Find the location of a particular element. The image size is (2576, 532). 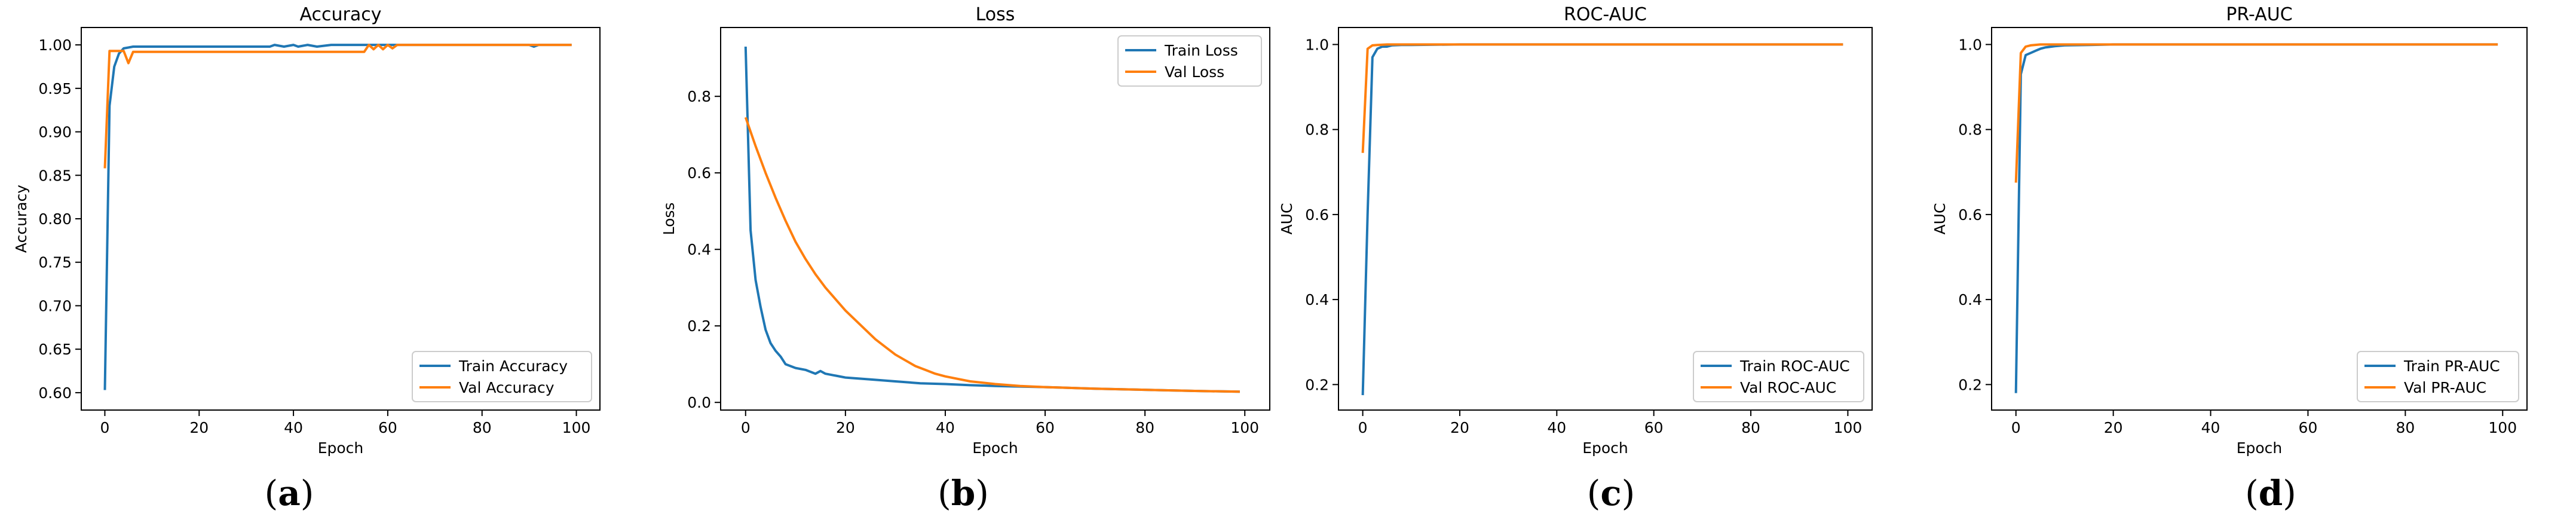

y-tick-label: 0.0 is located at coordinates (699, 402).